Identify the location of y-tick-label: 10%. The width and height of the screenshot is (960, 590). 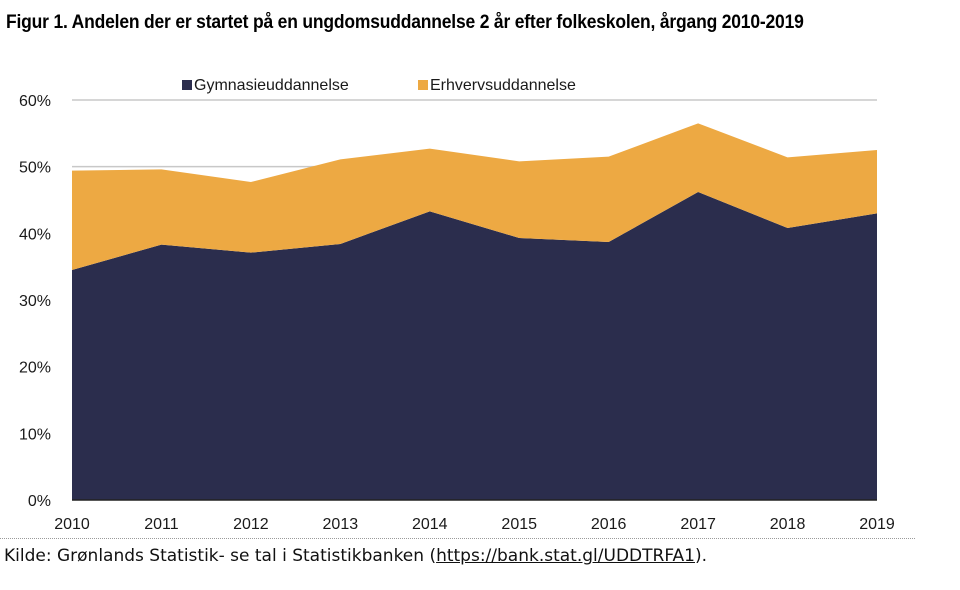
(35, 434).